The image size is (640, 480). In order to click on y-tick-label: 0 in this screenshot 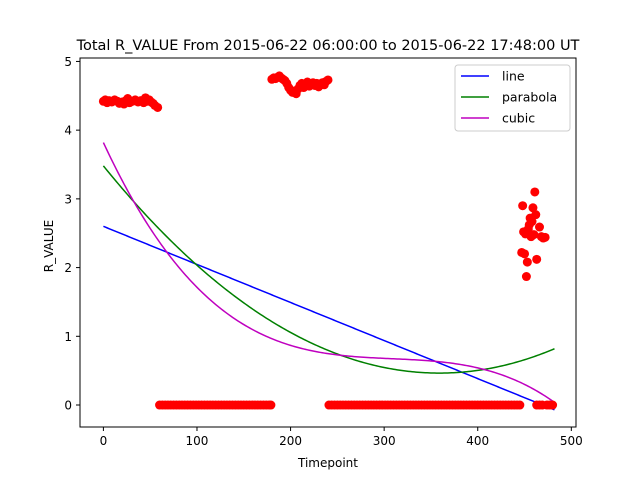, I will do `click(68, 406)`.